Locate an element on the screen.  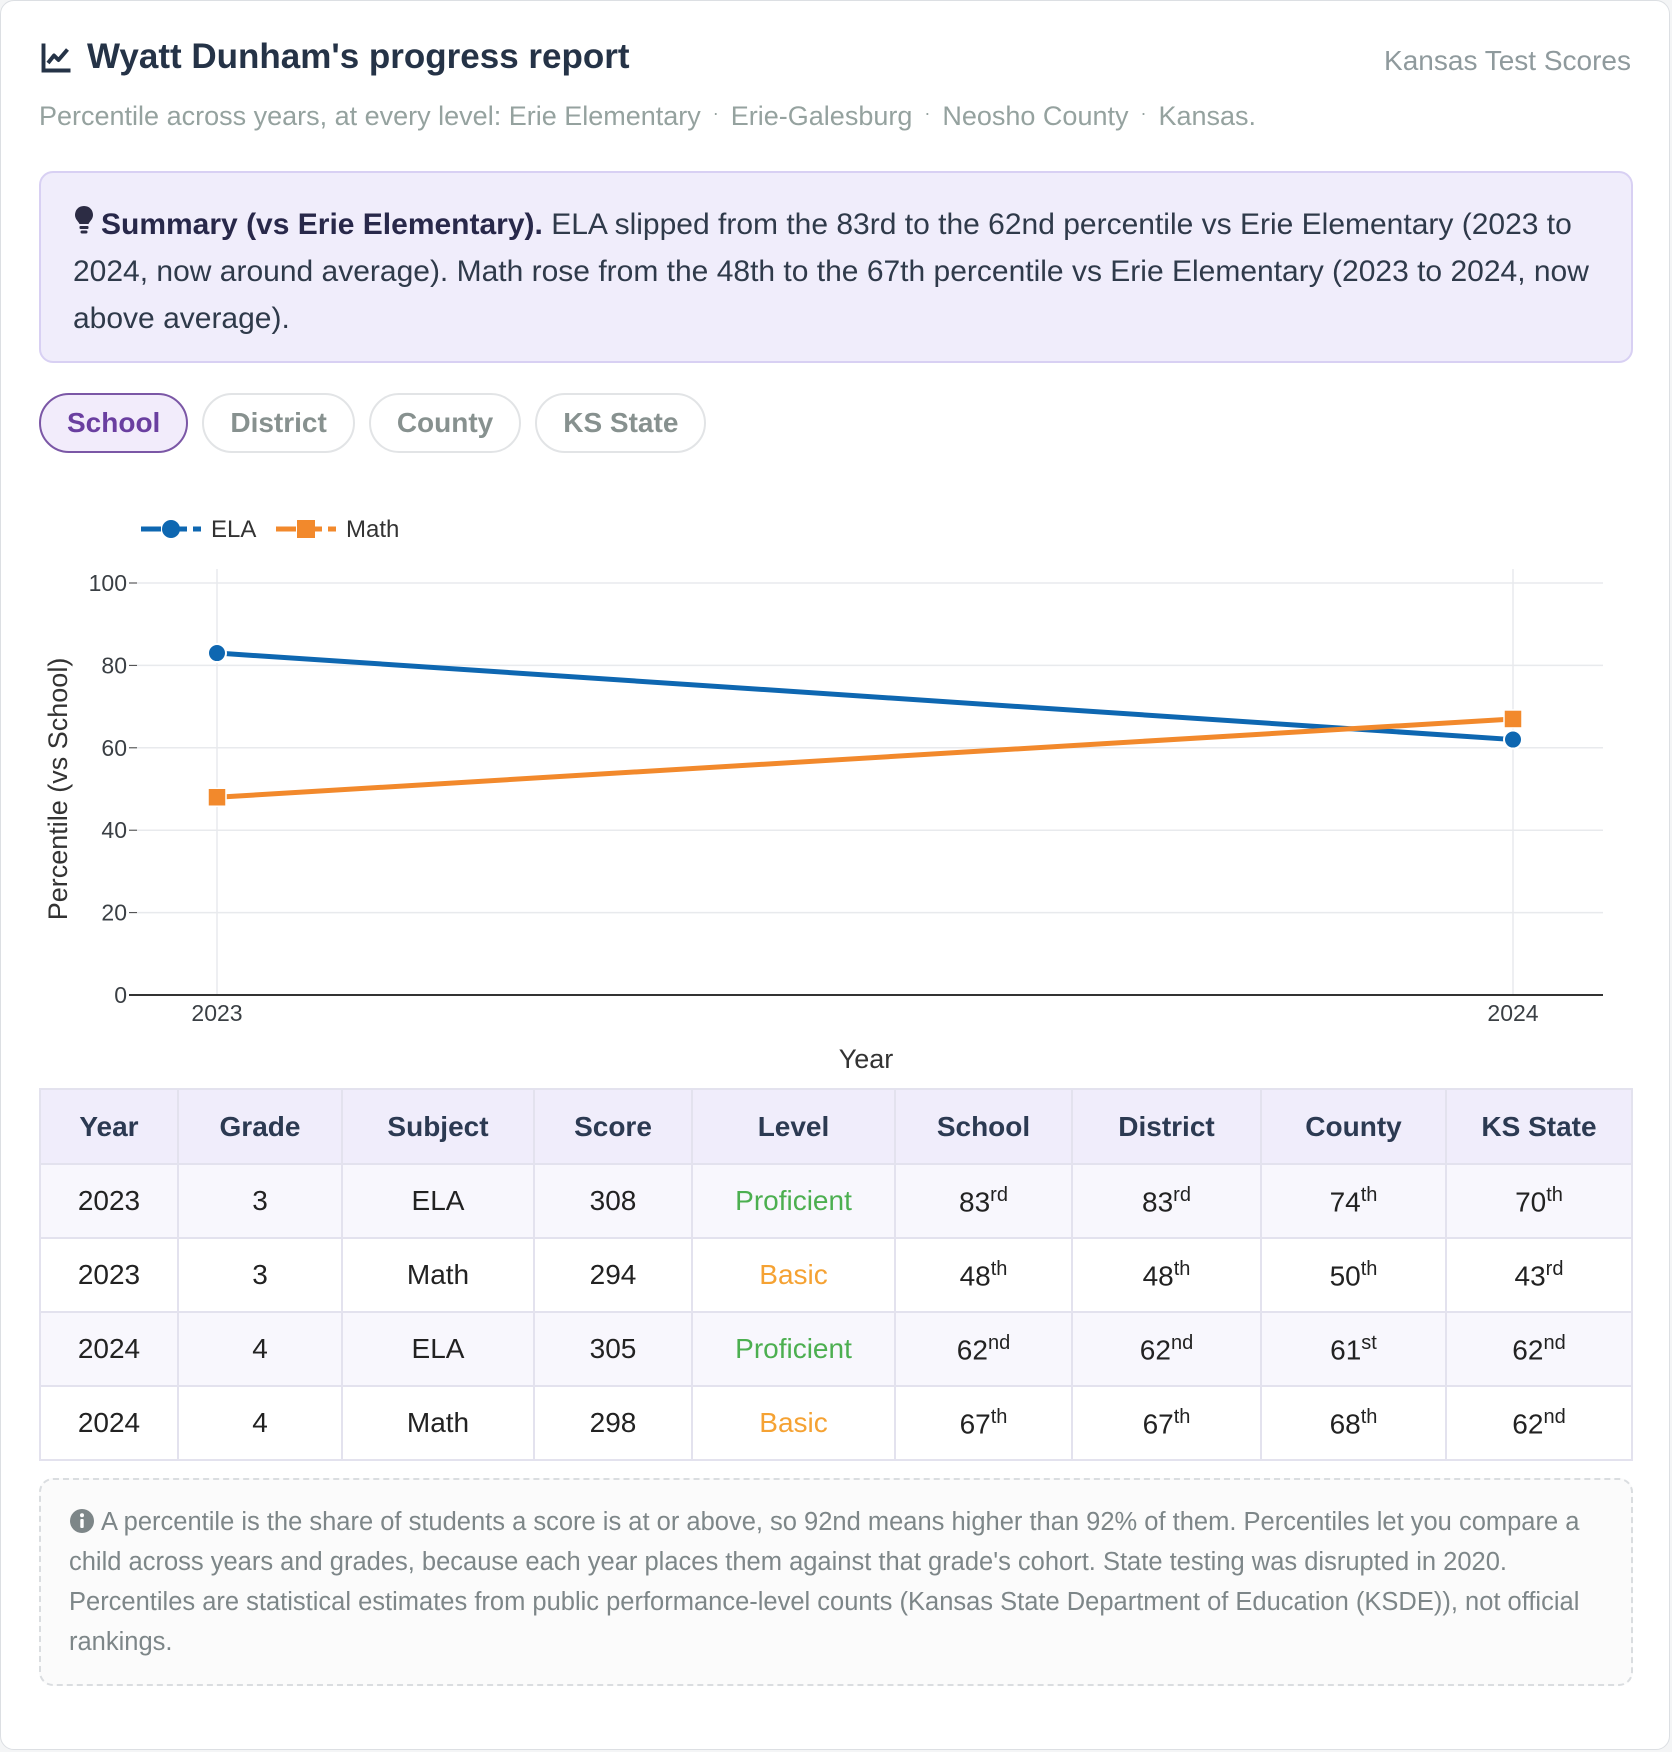
legend-marker-math is located at coordinates (306, 529).